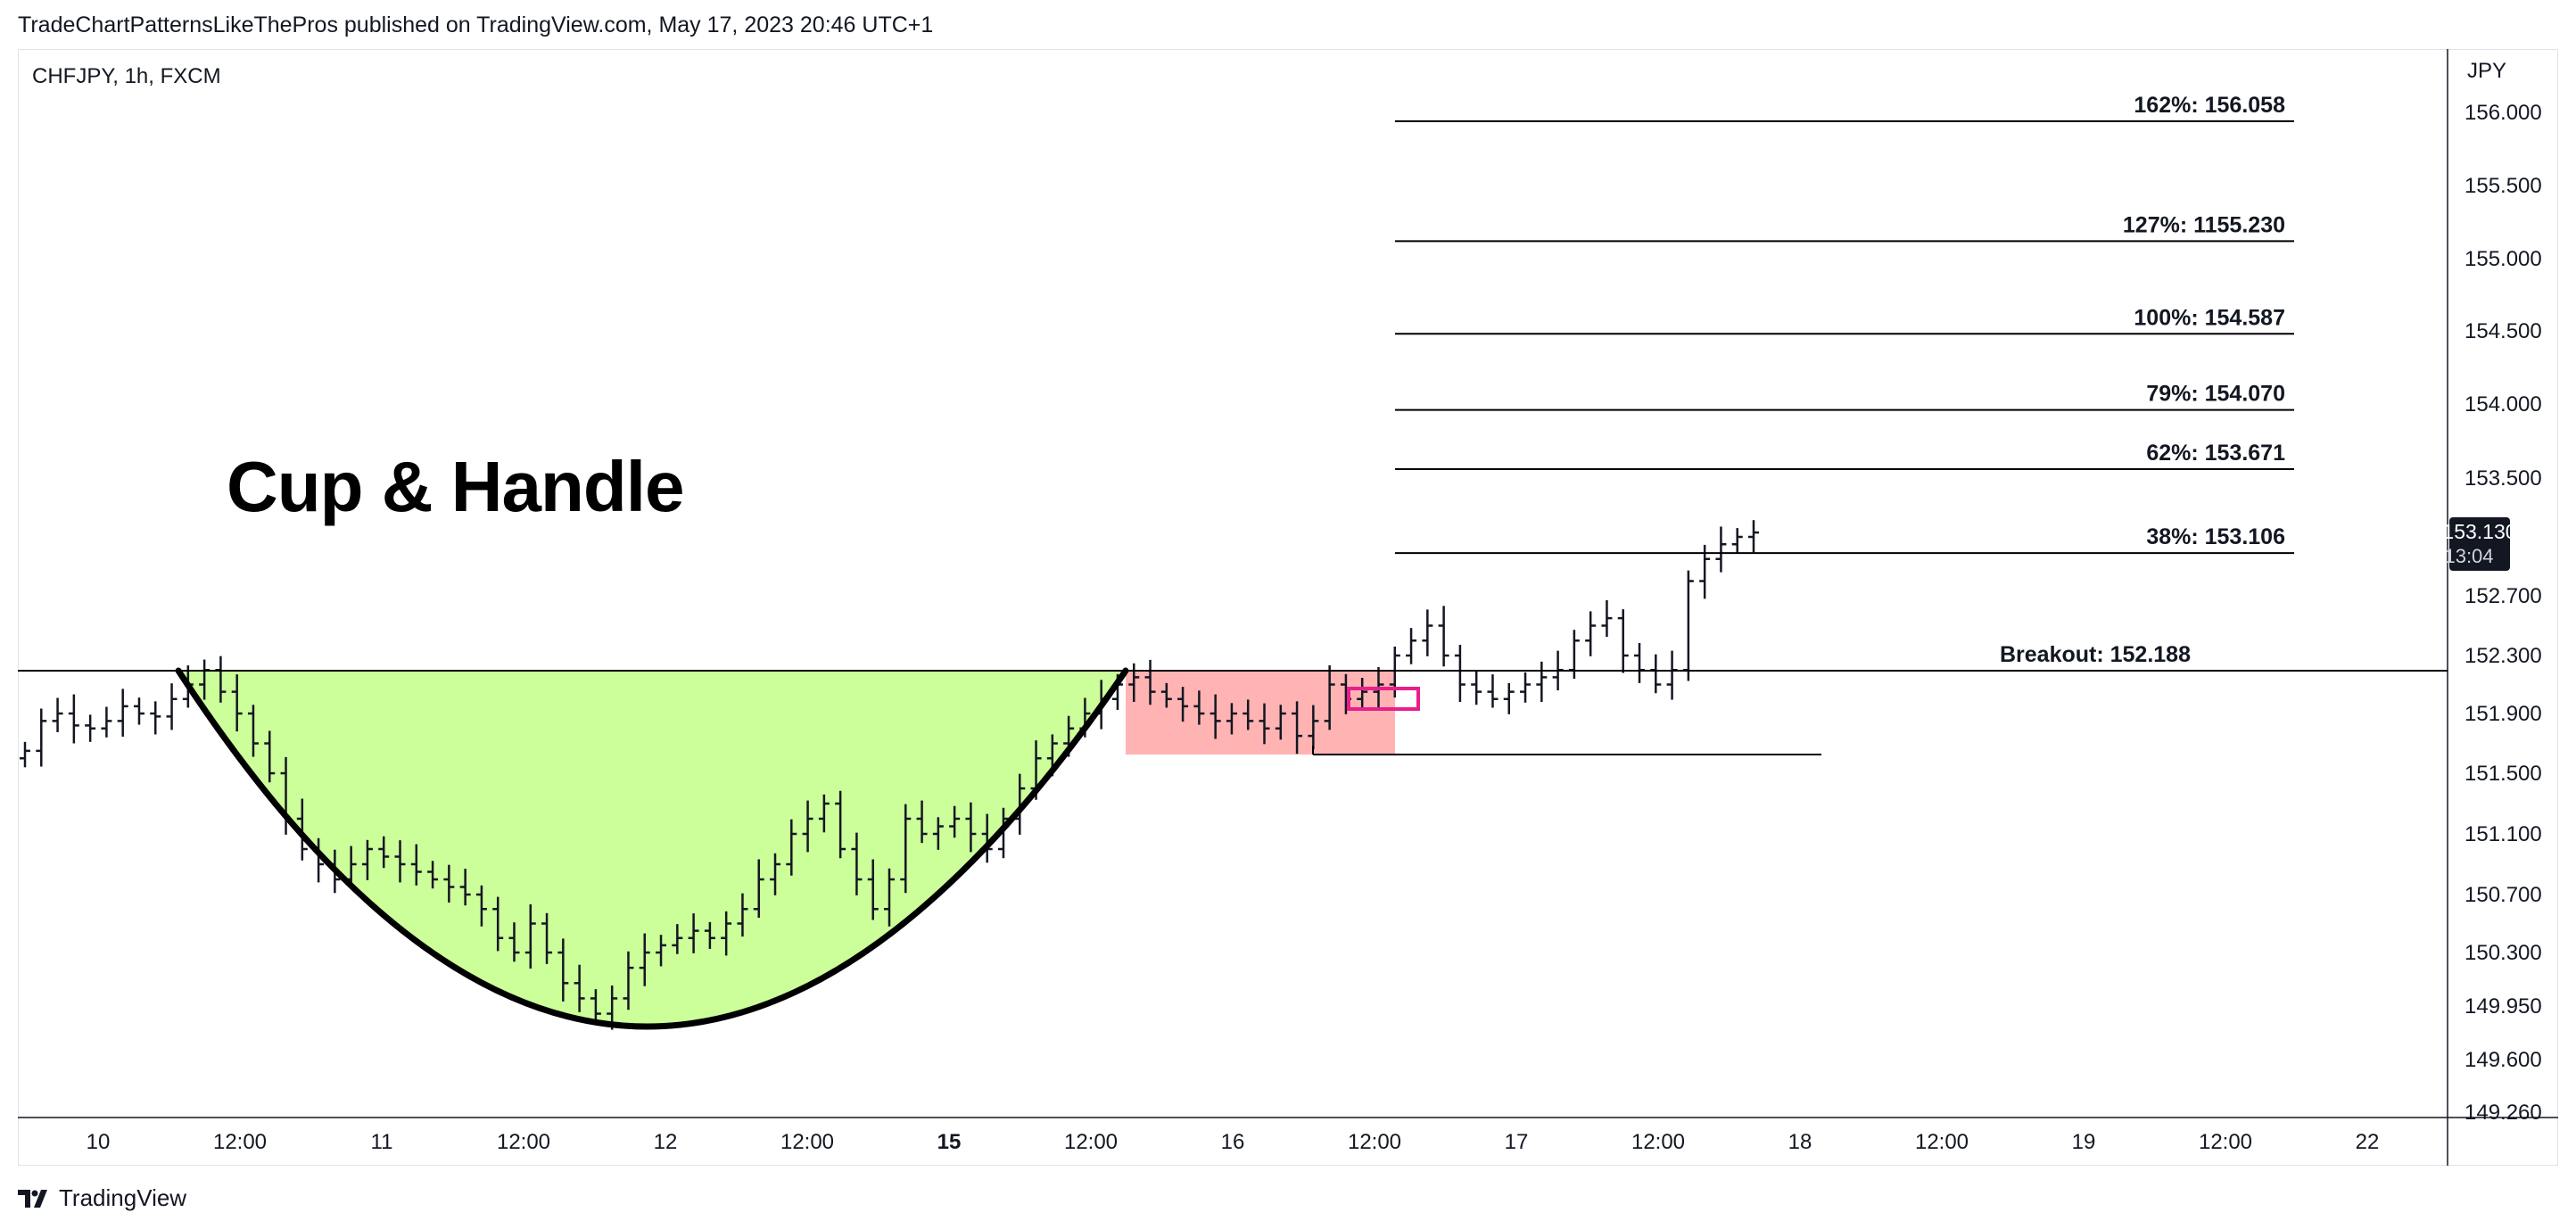  What do you see at coordinates (2204, 225) in the screenshot?
I see `fib-level-label: 127%: 1155.230` at bounding box center [2204, 225].